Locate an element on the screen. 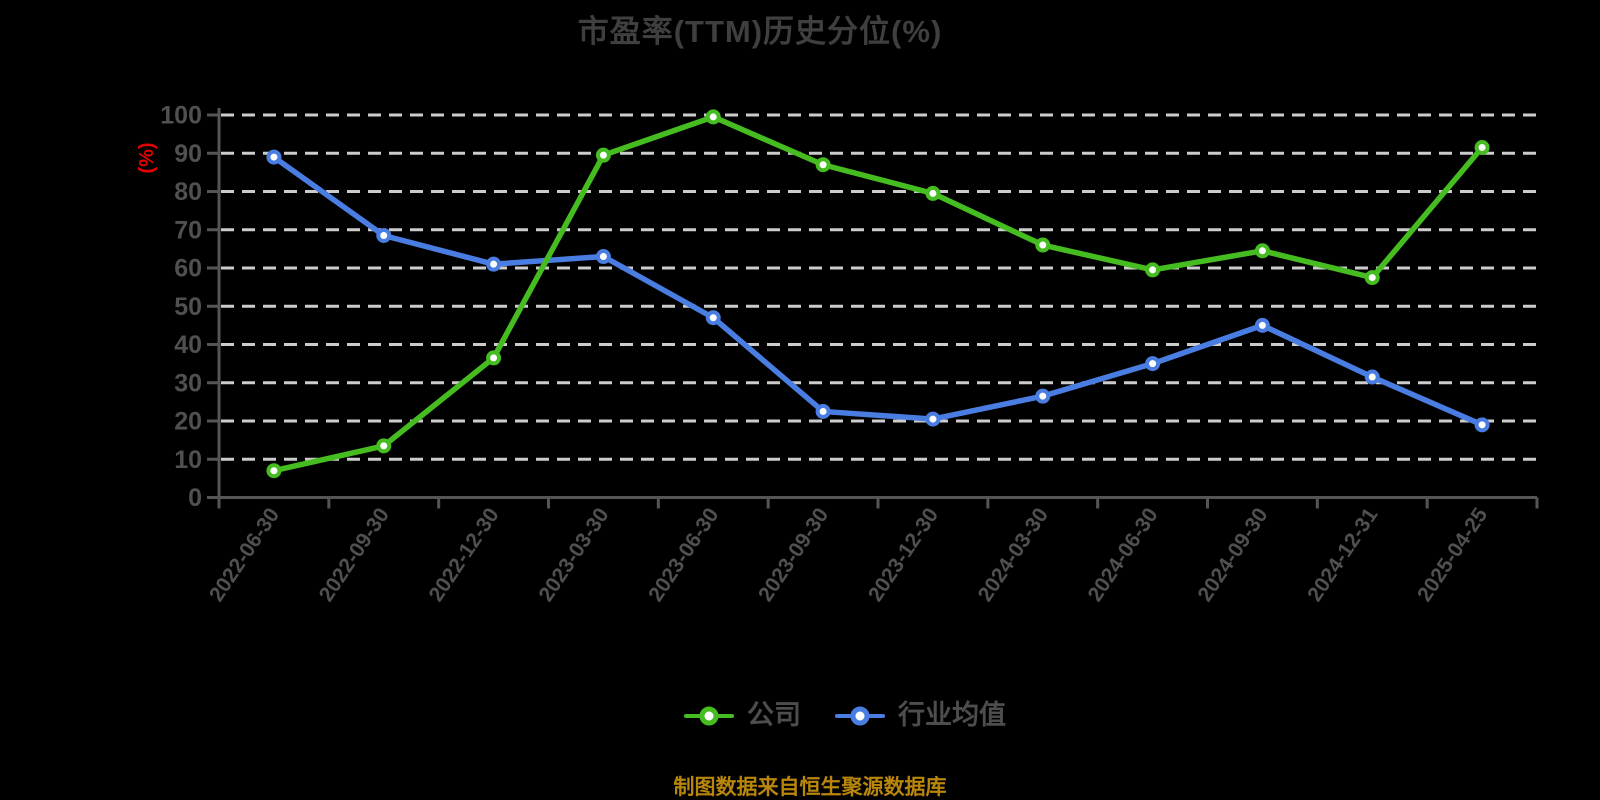  company-series-marker-icon is located at coordinates (709, 716).